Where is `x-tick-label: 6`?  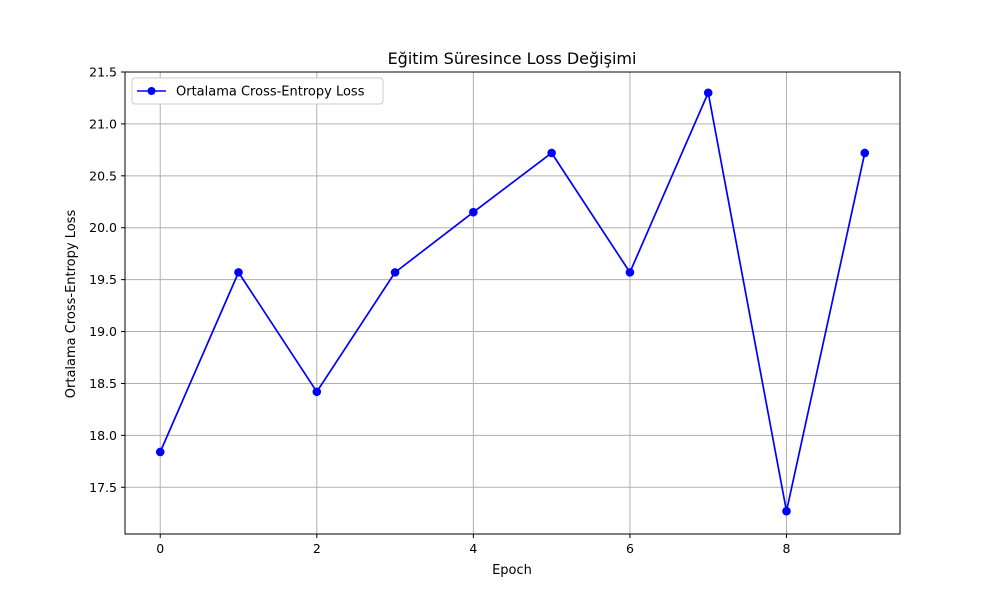 x-tick-label: 6 is located at coordinates (630, 548).